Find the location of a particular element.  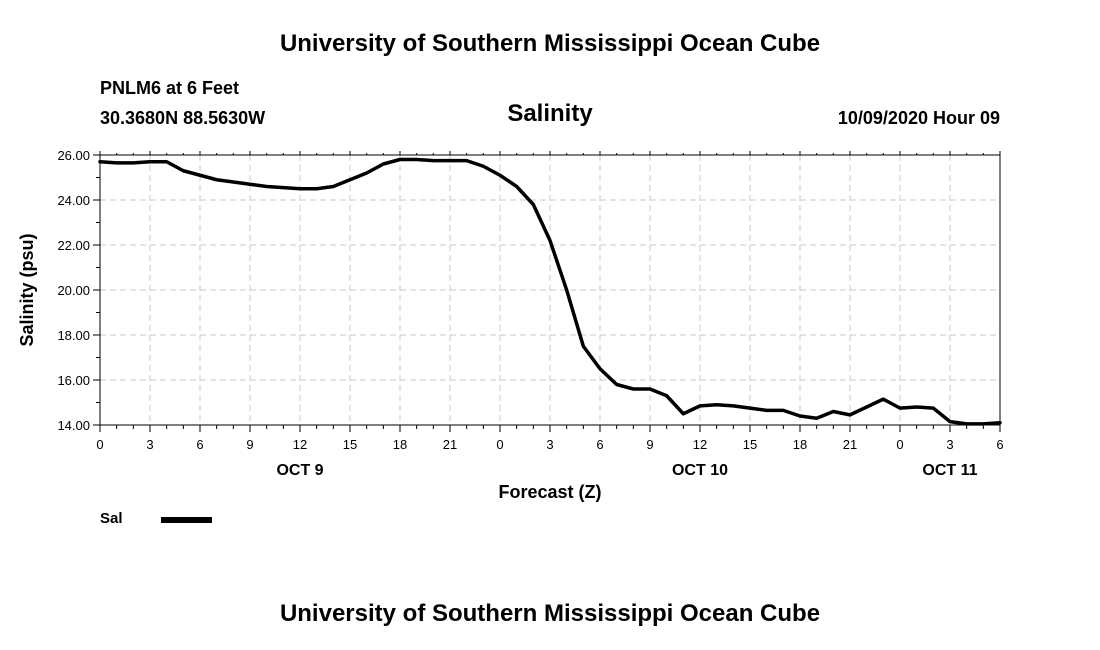

x-day-label: OCT 11 is located at coordinates (949, 470).